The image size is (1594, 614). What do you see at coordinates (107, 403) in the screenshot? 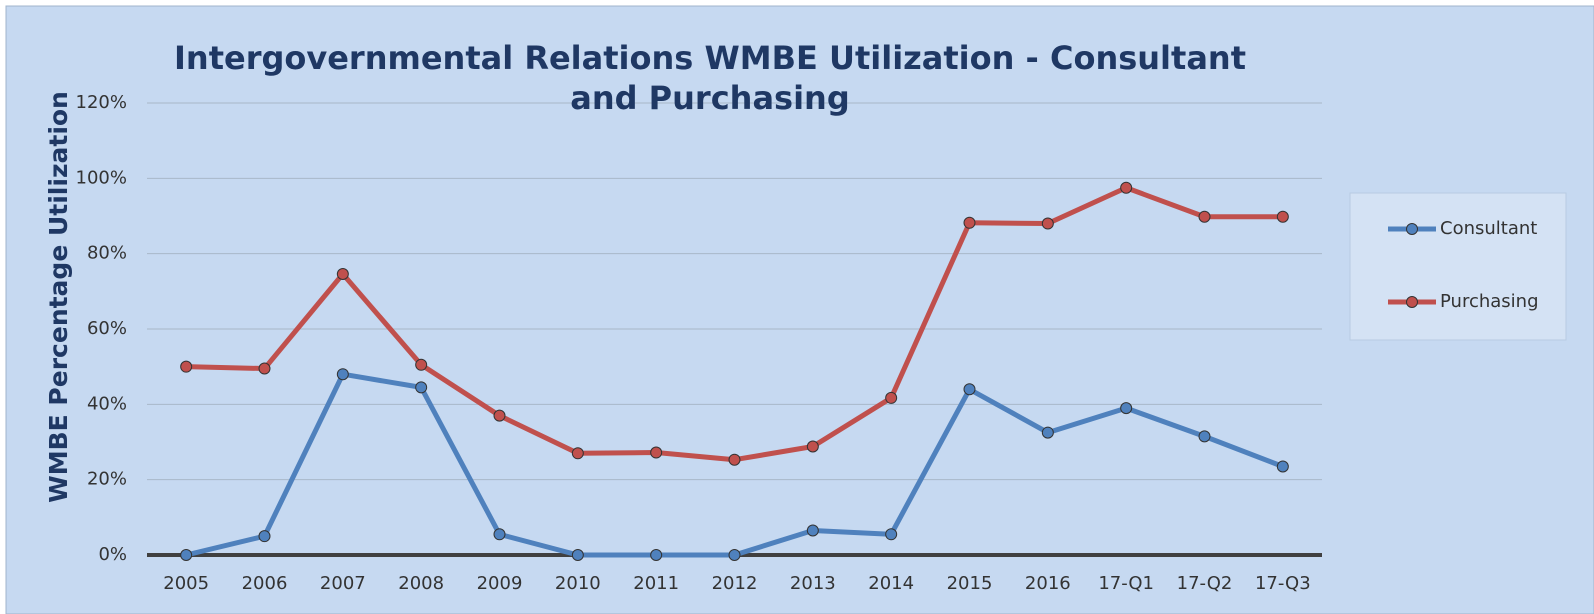
I see `y-tick-label: 40%` at bounding box center [107, 403].